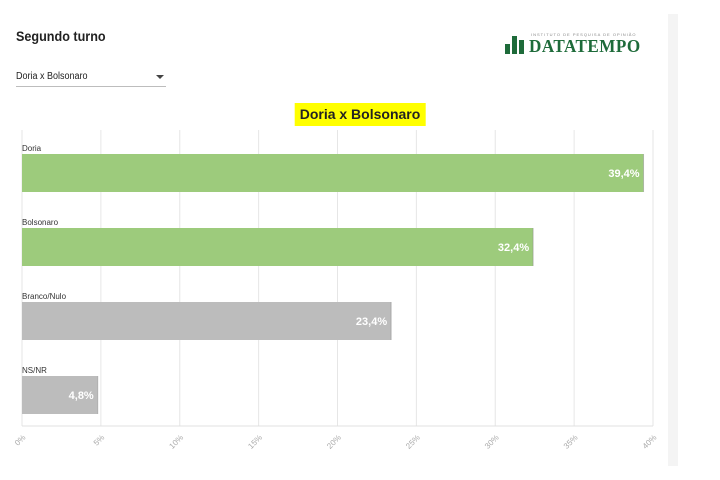 The image size is (720, 480). What do you see at coordinates (61, 36) in the screenshot?
I see `page-title: Segundo turno` at bounding box center [61, 36].